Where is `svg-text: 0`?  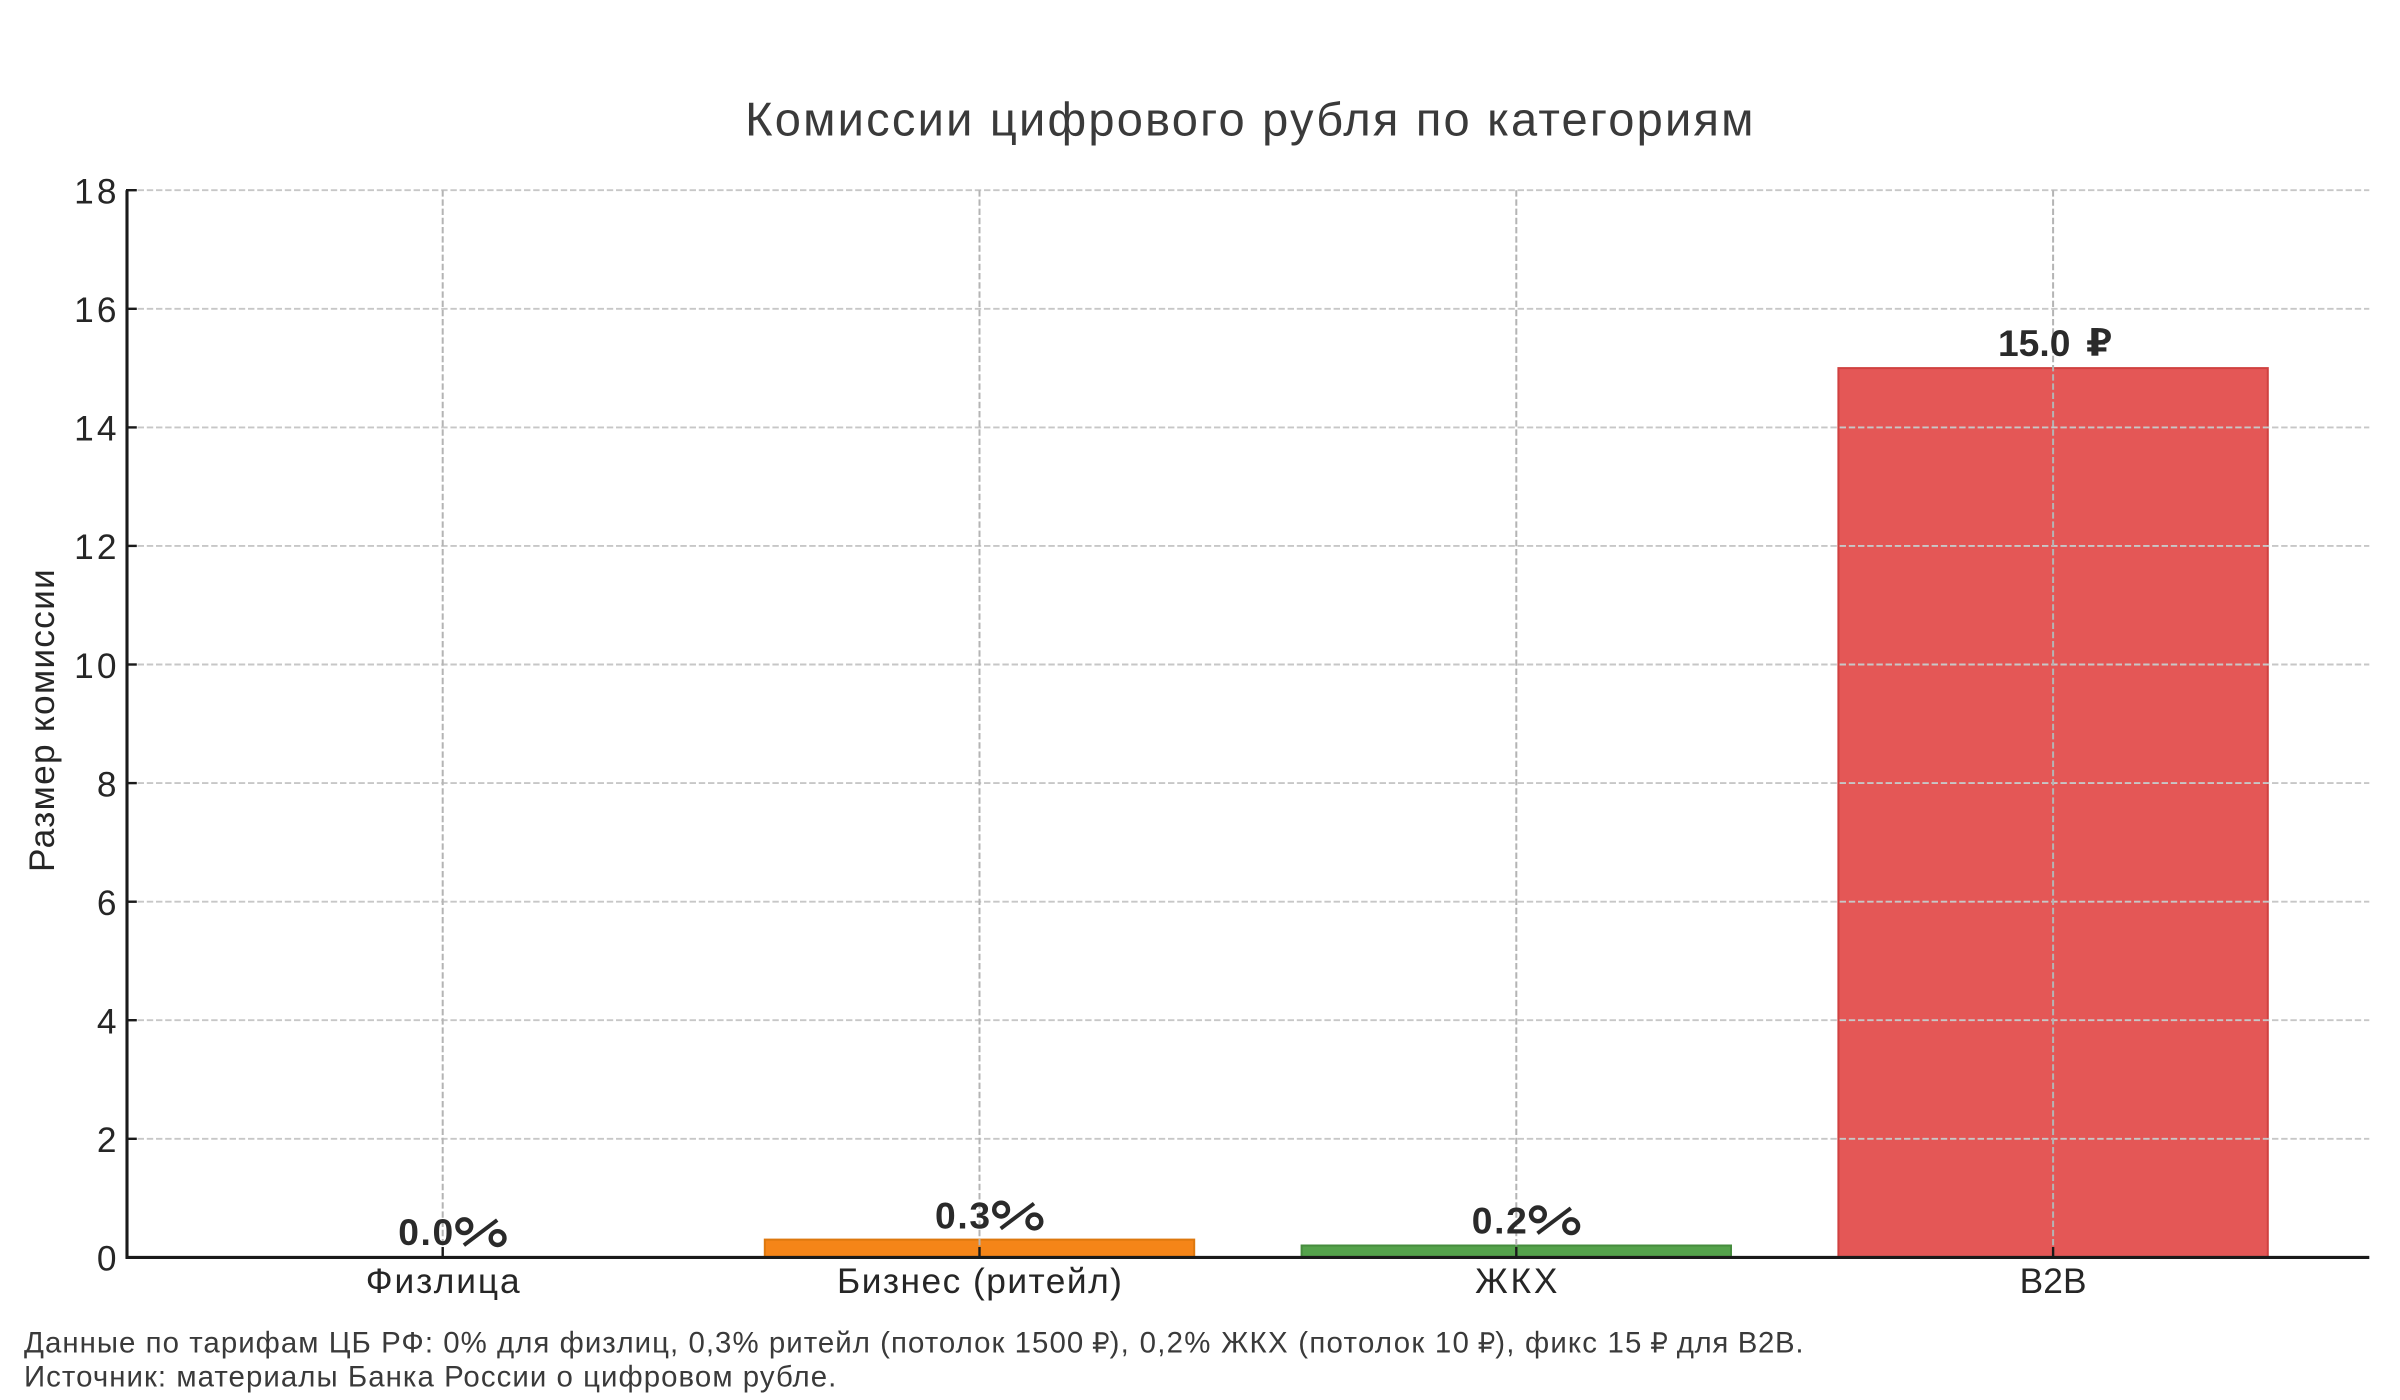 svg-text: 0 is located at coordinates (107, 1259).